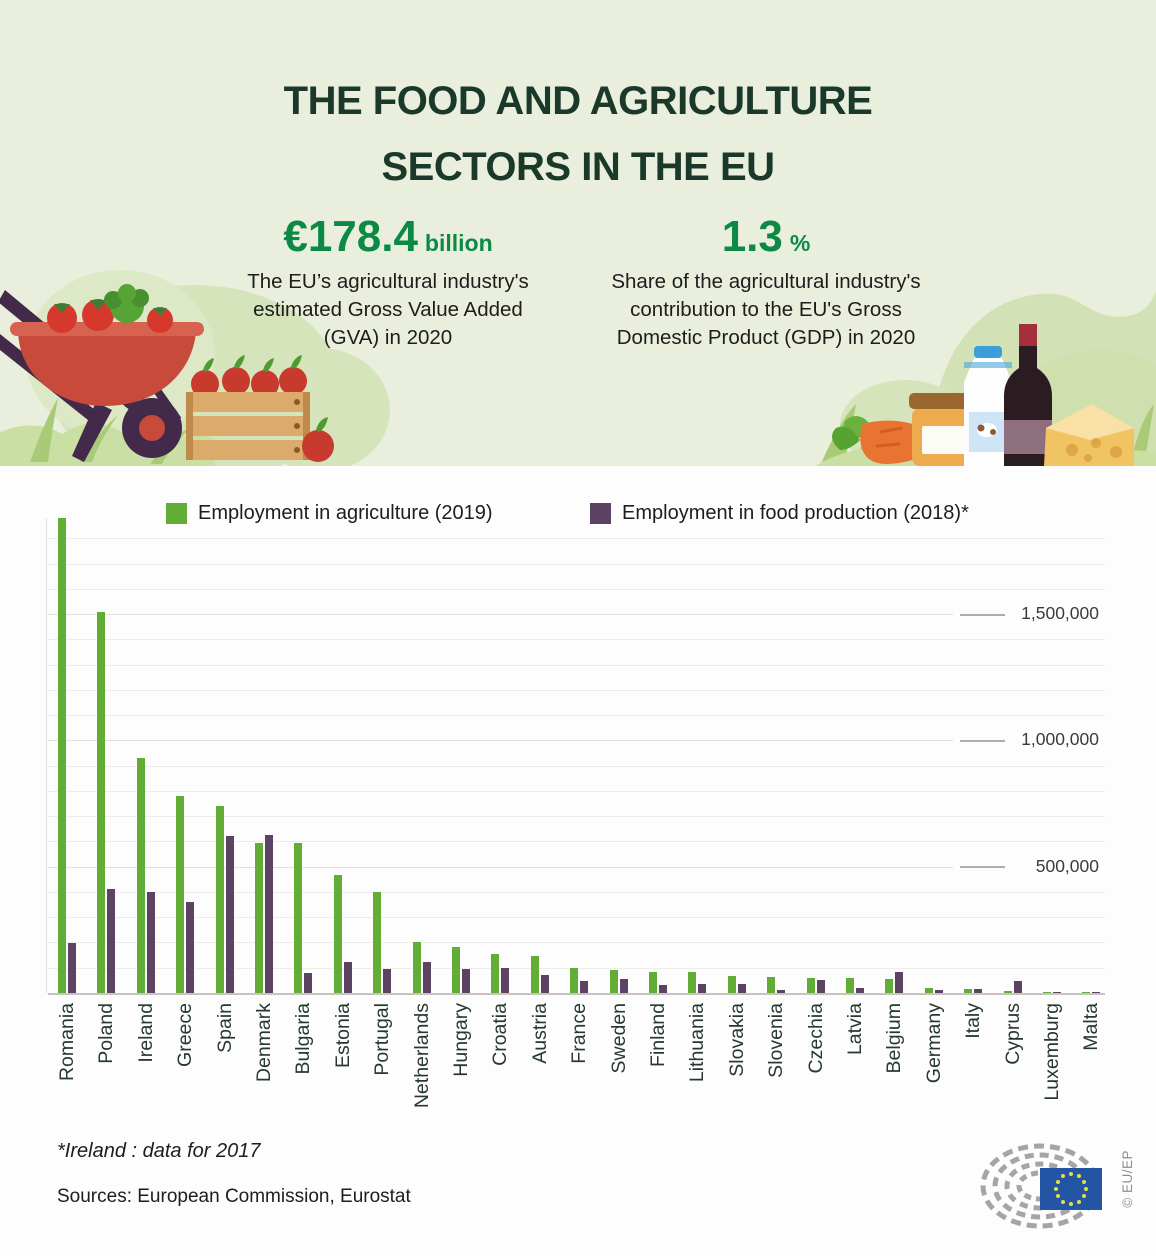  Describe the element at coordinates (860, 990) in the screenshot. I see `bar-food-production-latvia` at that location.